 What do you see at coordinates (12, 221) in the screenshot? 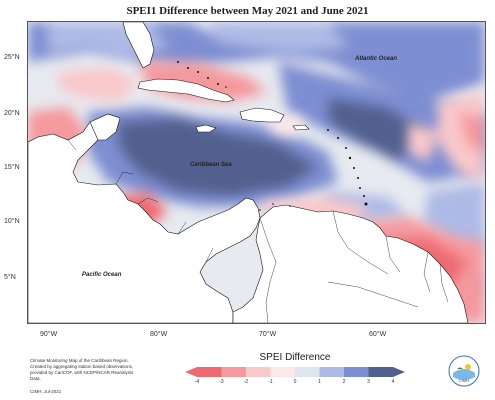
I see `lat-label-10n: 10°N` at bounding box center [12, 221].